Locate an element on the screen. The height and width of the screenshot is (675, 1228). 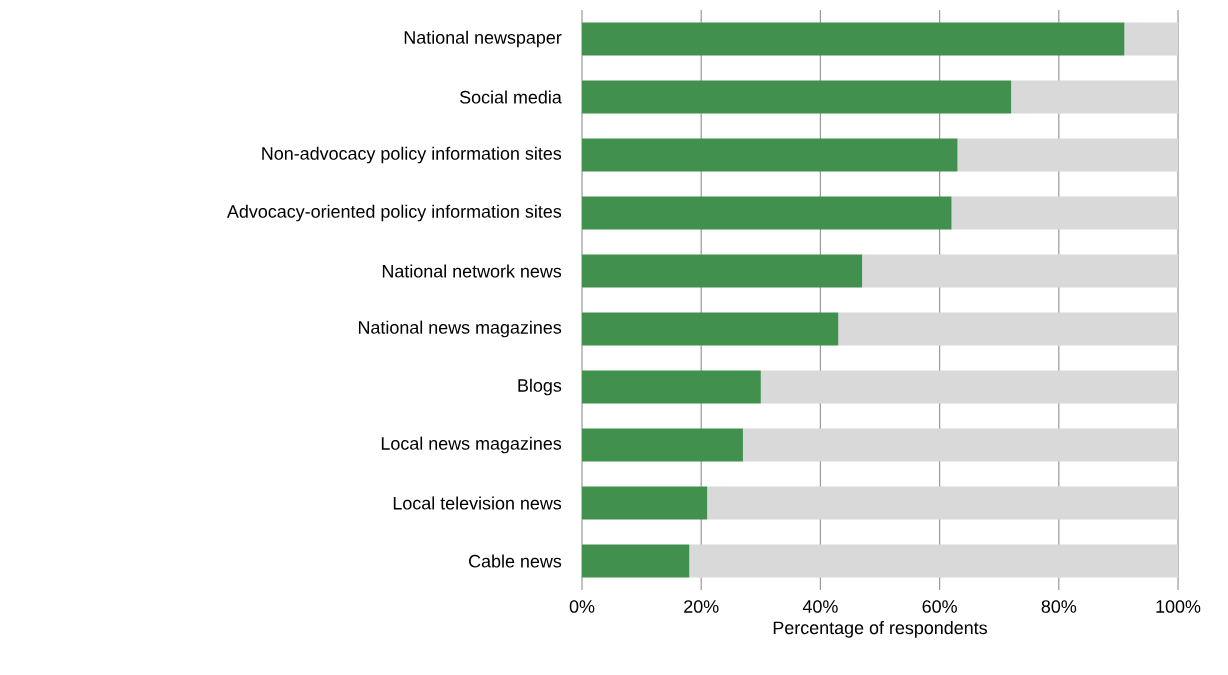
x-tick-label: 20% is located at coordinates (701, 606).